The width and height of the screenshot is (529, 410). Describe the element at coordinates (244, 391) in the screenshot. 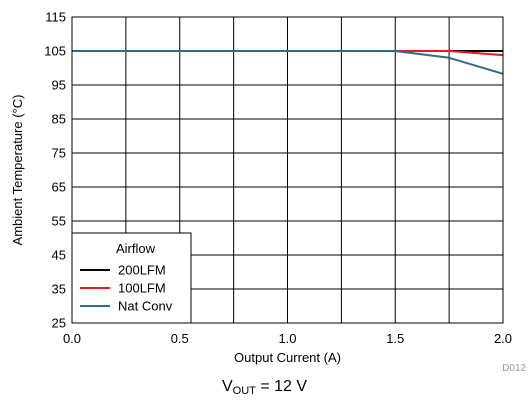

I see `caption-subscript: OUT` at that location.